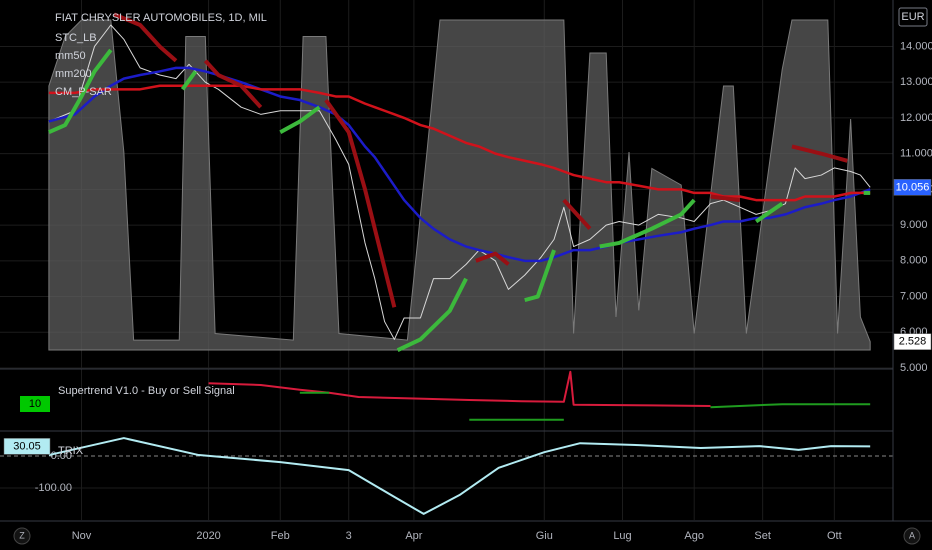 The width and height of the screenshot is (932, 550). Describe the element at coordinates (916, 154) in the screenshot. I see `y-tick-label: 11.000` at that location.